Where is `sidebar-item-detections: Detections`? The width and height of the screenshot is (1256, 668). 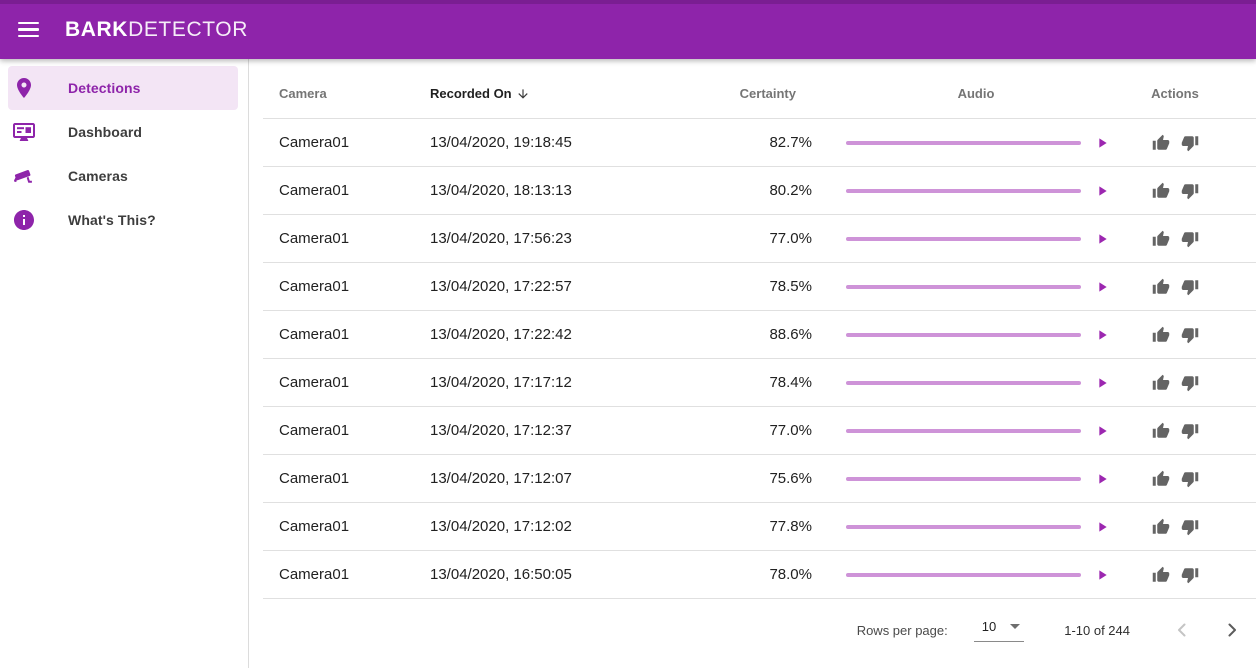 sidebar-item-detections: Detections is located at coordinates (123, 88).